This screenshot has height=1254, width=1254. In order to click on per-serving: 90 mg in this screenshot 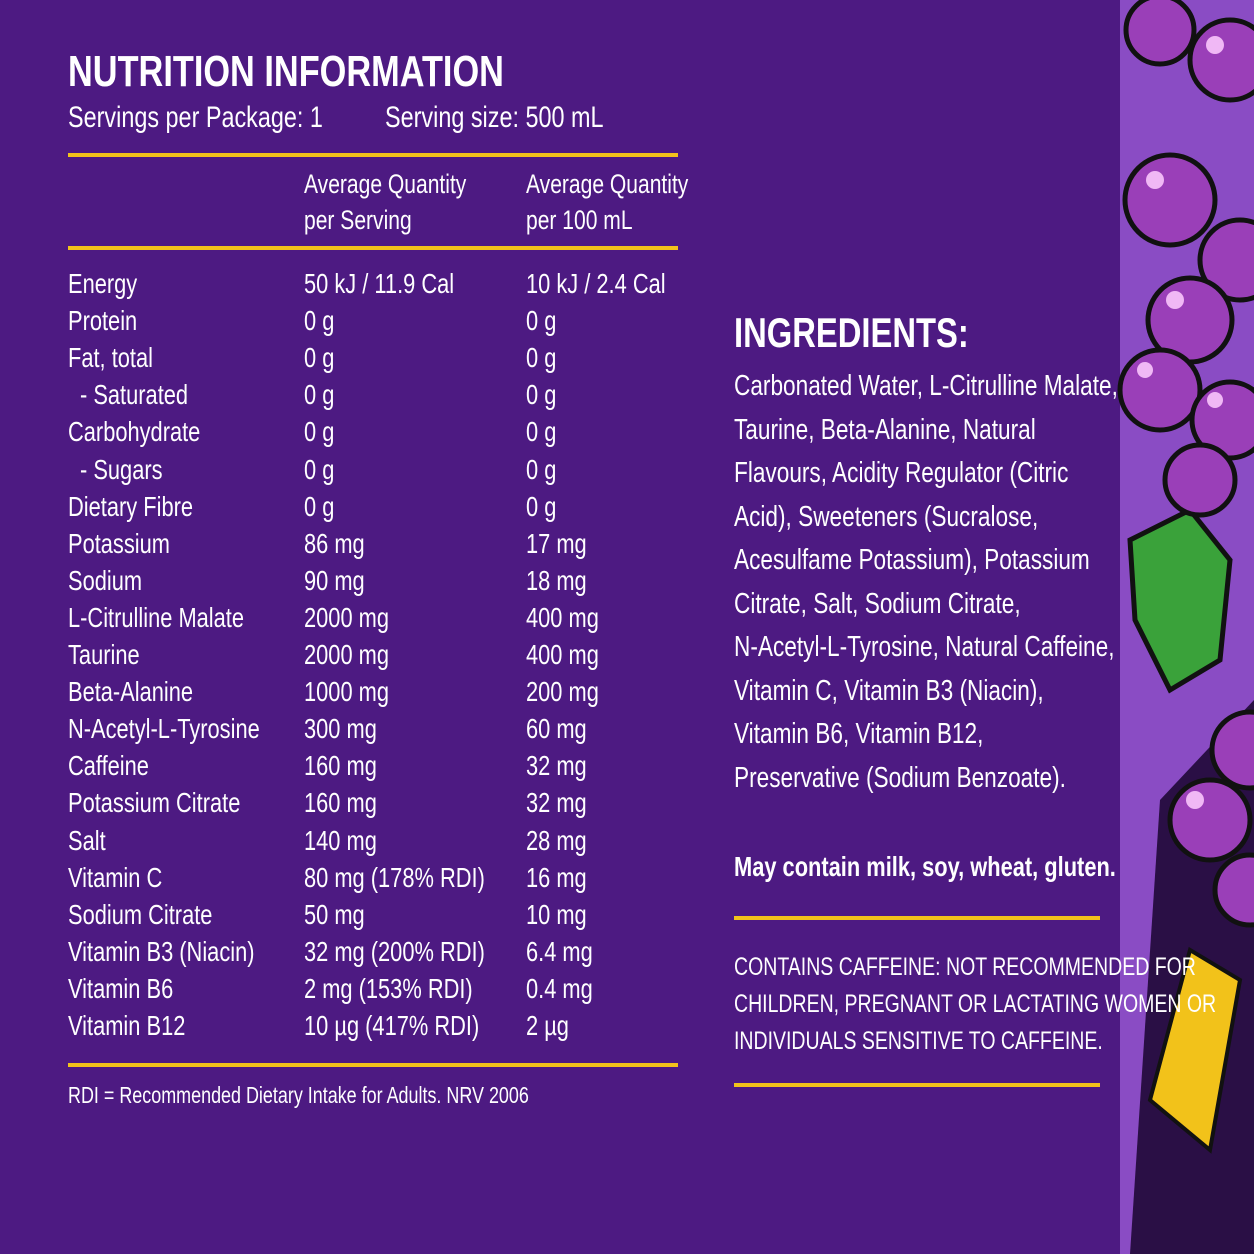, I will do `click(334, 580)`.